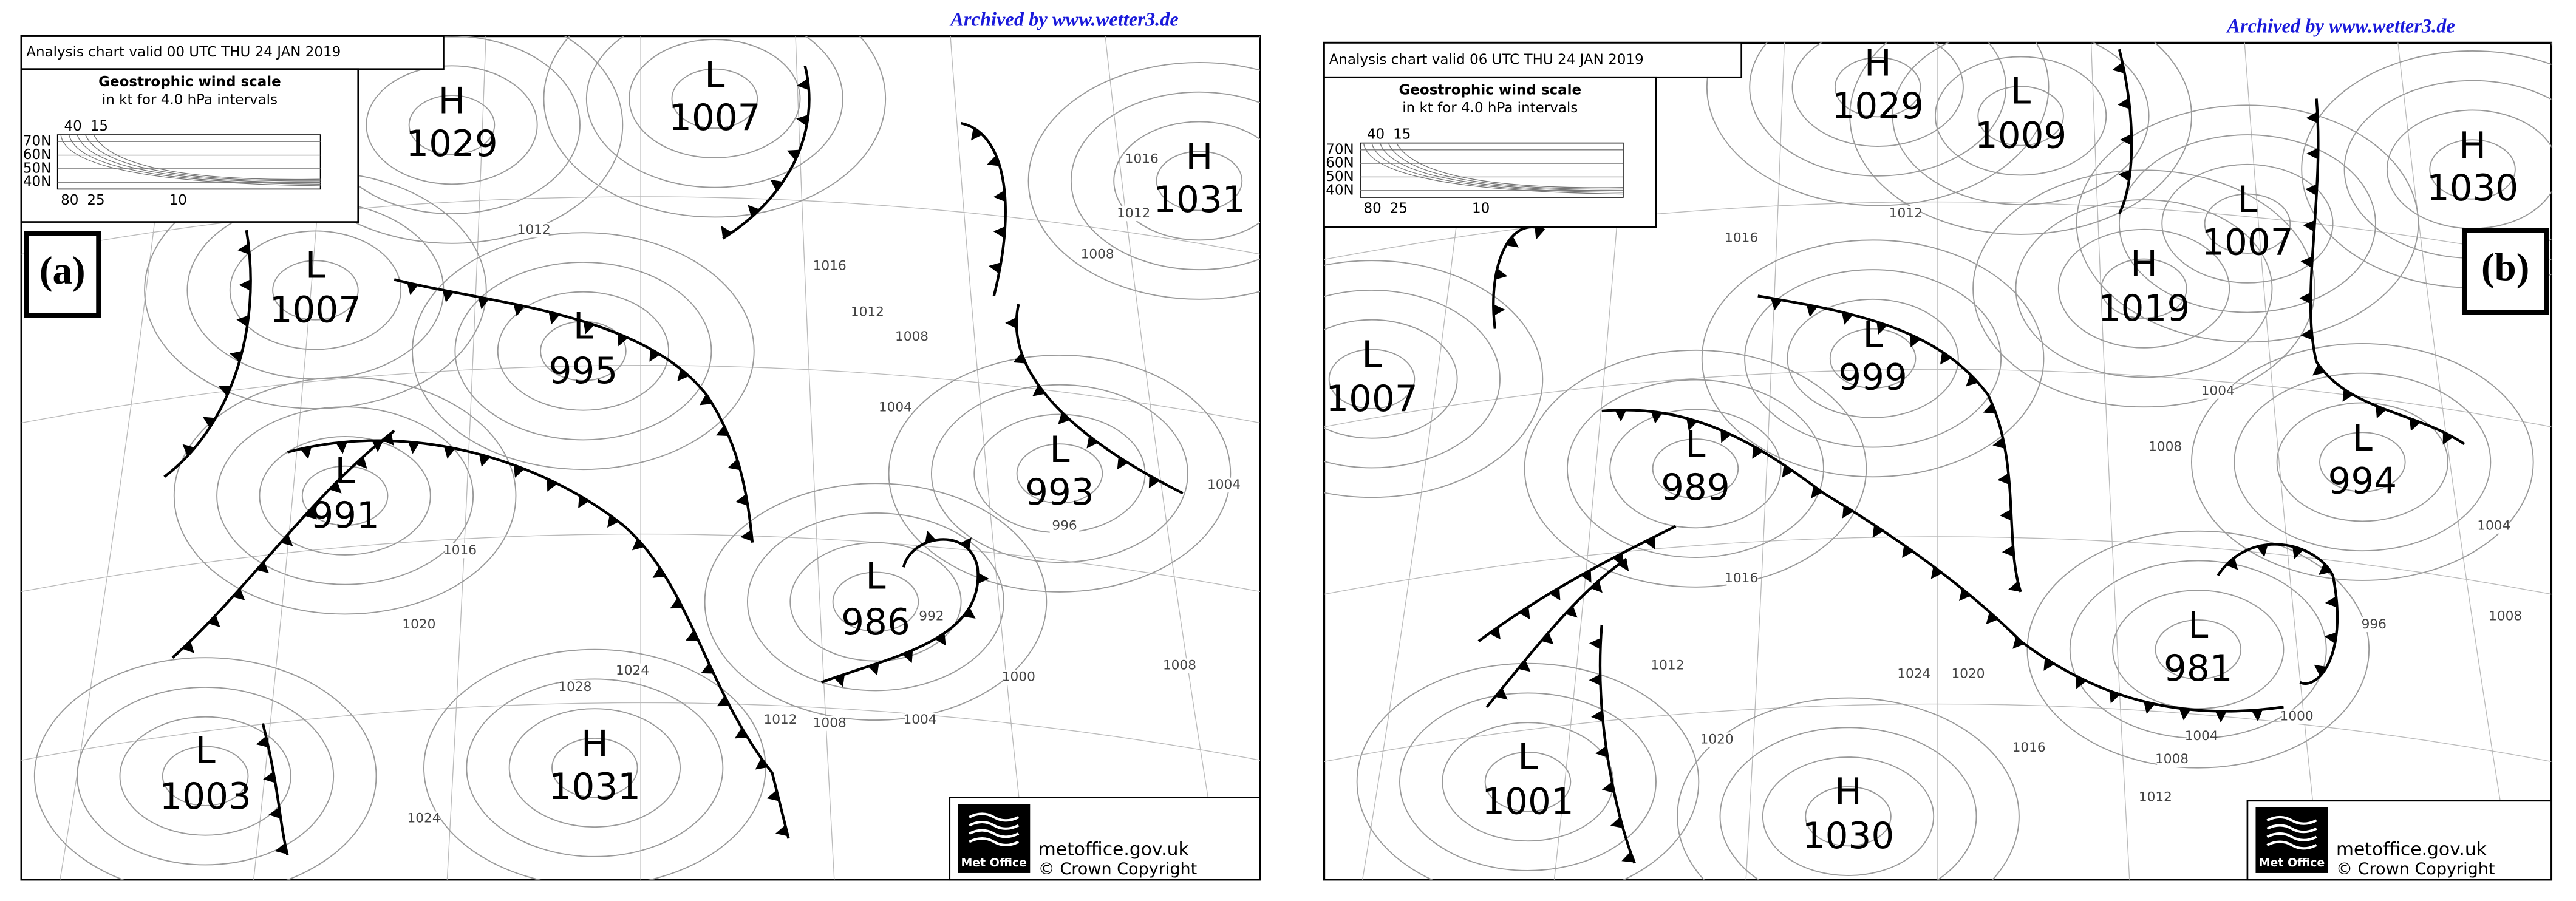  I want to click on logo-square, so click(995, 838).